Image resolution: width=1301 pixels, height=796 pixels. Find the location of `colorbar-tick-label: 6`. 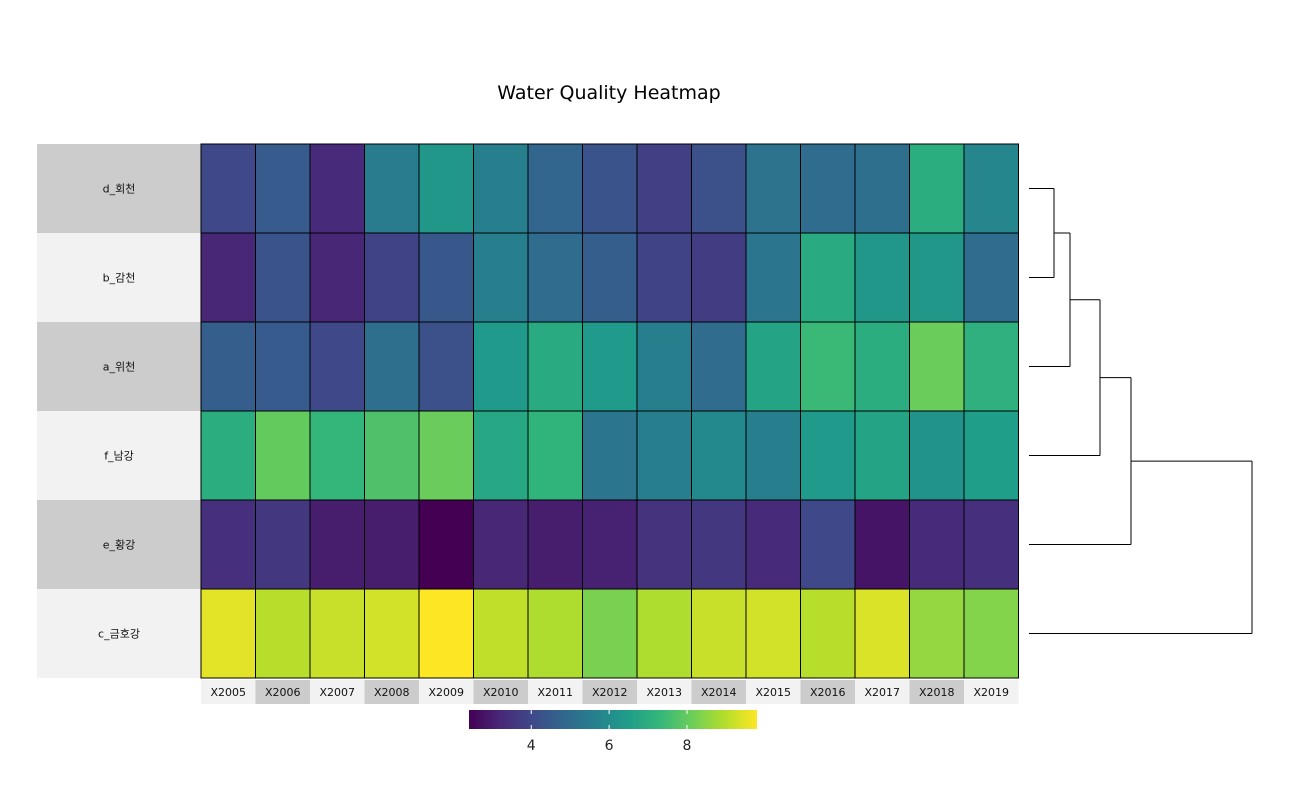

colorbar-tick-label: 6 is located at coordinates (609, 746).